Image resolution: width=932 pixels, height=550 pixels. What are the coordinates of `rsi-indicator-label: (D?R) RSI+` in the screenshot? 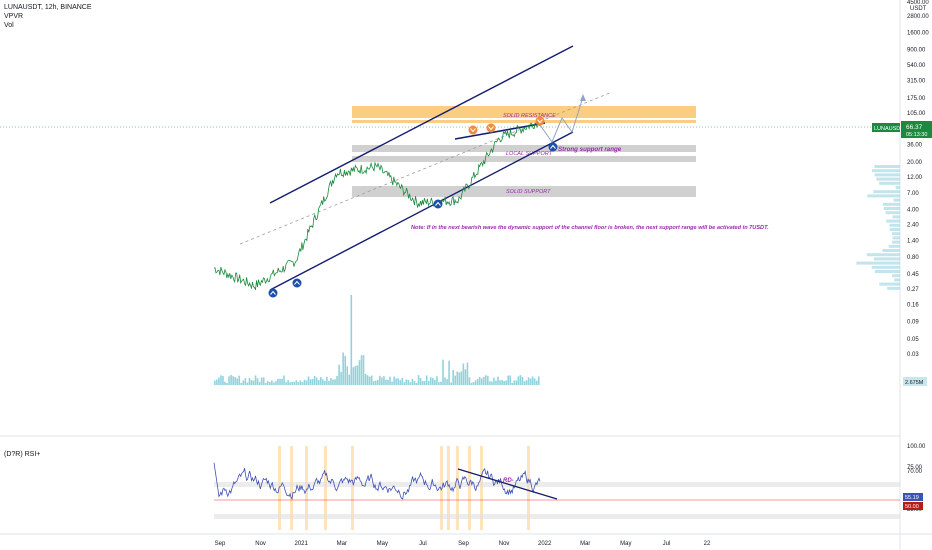 It's located at (22, 454).